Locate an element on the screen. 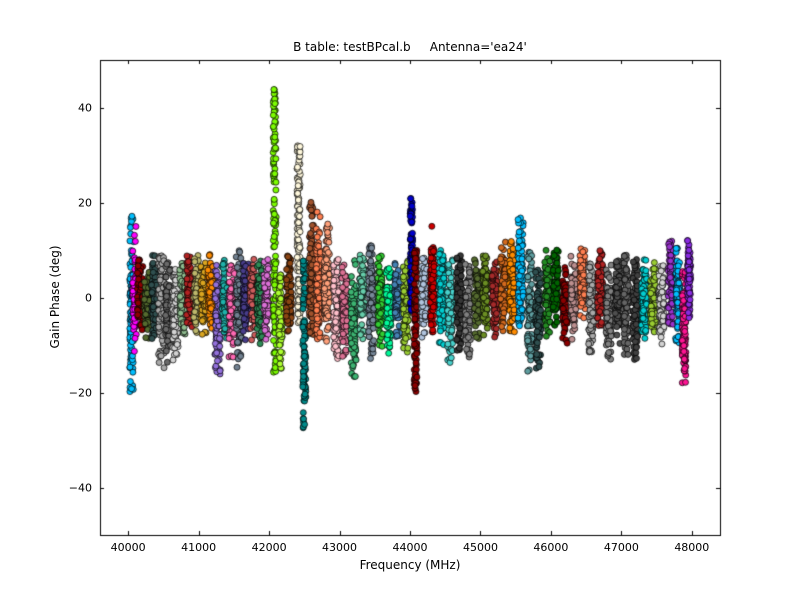  y-tick-label: 0 is located at coordinates (88, 297).